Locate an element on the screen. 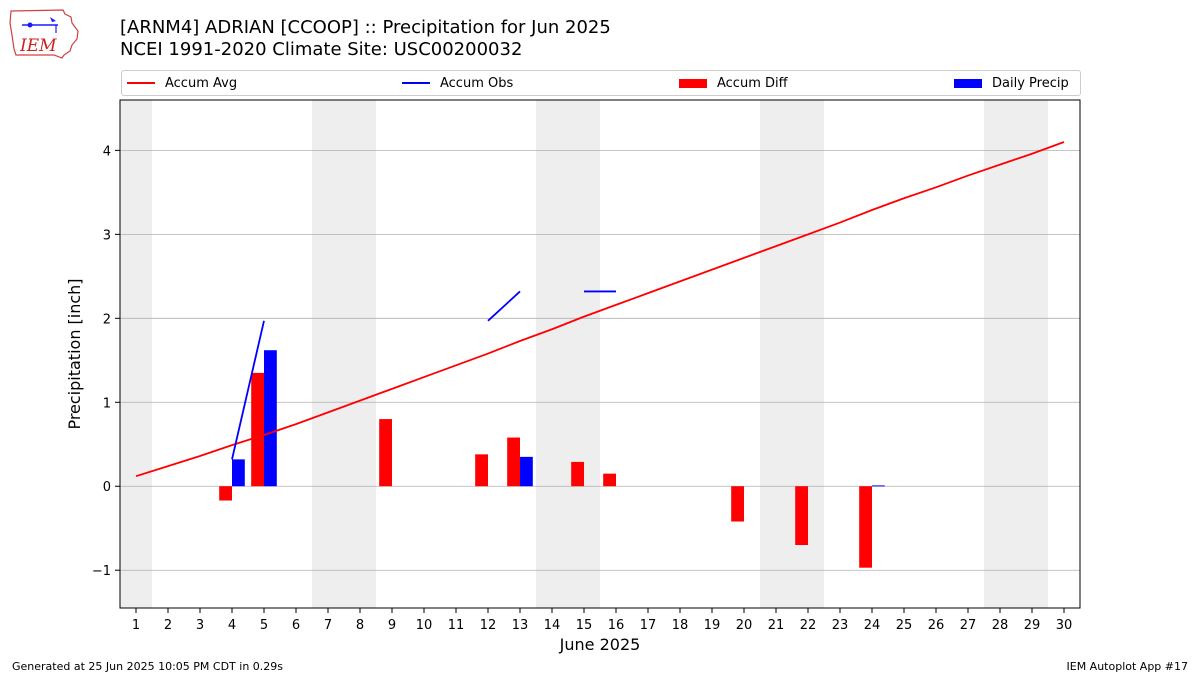  x-tick-label: 25 is located at coordinates (904, 625).